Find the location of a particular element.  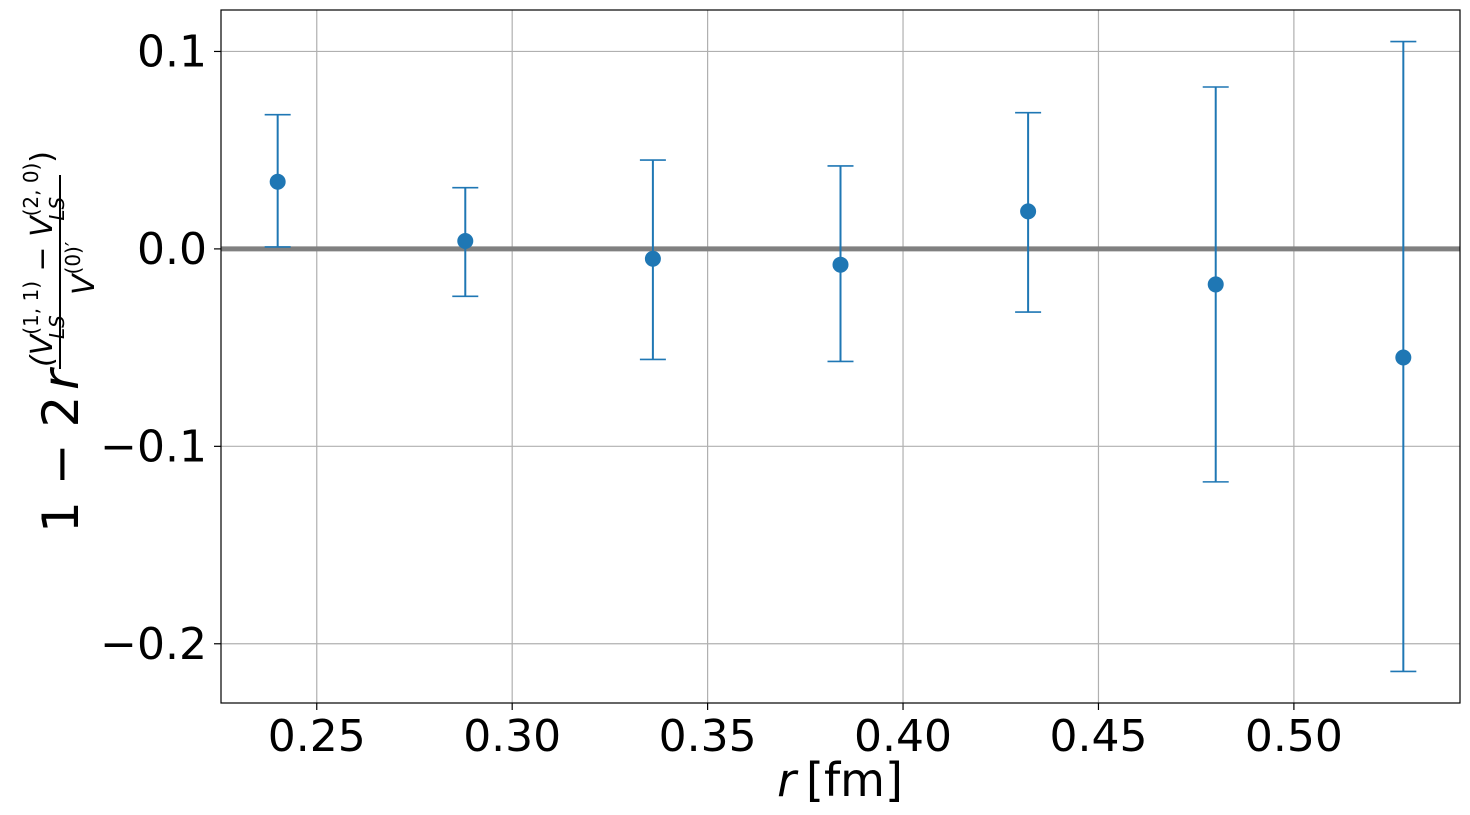

x-tick-label: 0.30 is located at coordinates (512, 736).